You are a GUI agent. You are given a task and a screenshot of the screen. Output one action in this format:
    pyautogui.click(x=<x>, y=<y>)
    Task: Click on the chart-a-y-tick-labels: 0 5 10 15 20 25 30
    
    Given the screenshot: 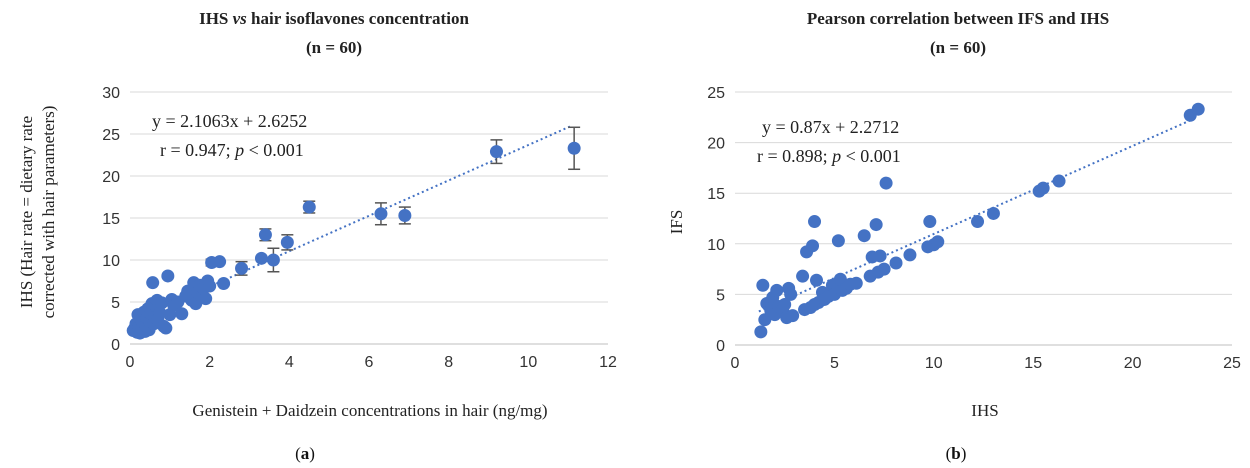 What is the action you would take?
    pyautogui.click(x=111, y=219)
    